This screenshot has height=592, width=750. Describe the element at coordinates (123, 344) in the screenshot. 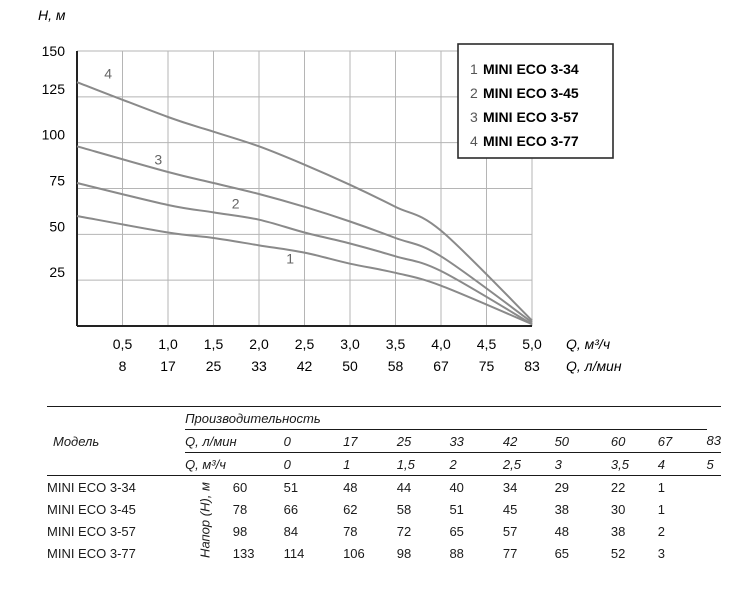

I see `x-tick-label-m3h: 0,5` at that location.